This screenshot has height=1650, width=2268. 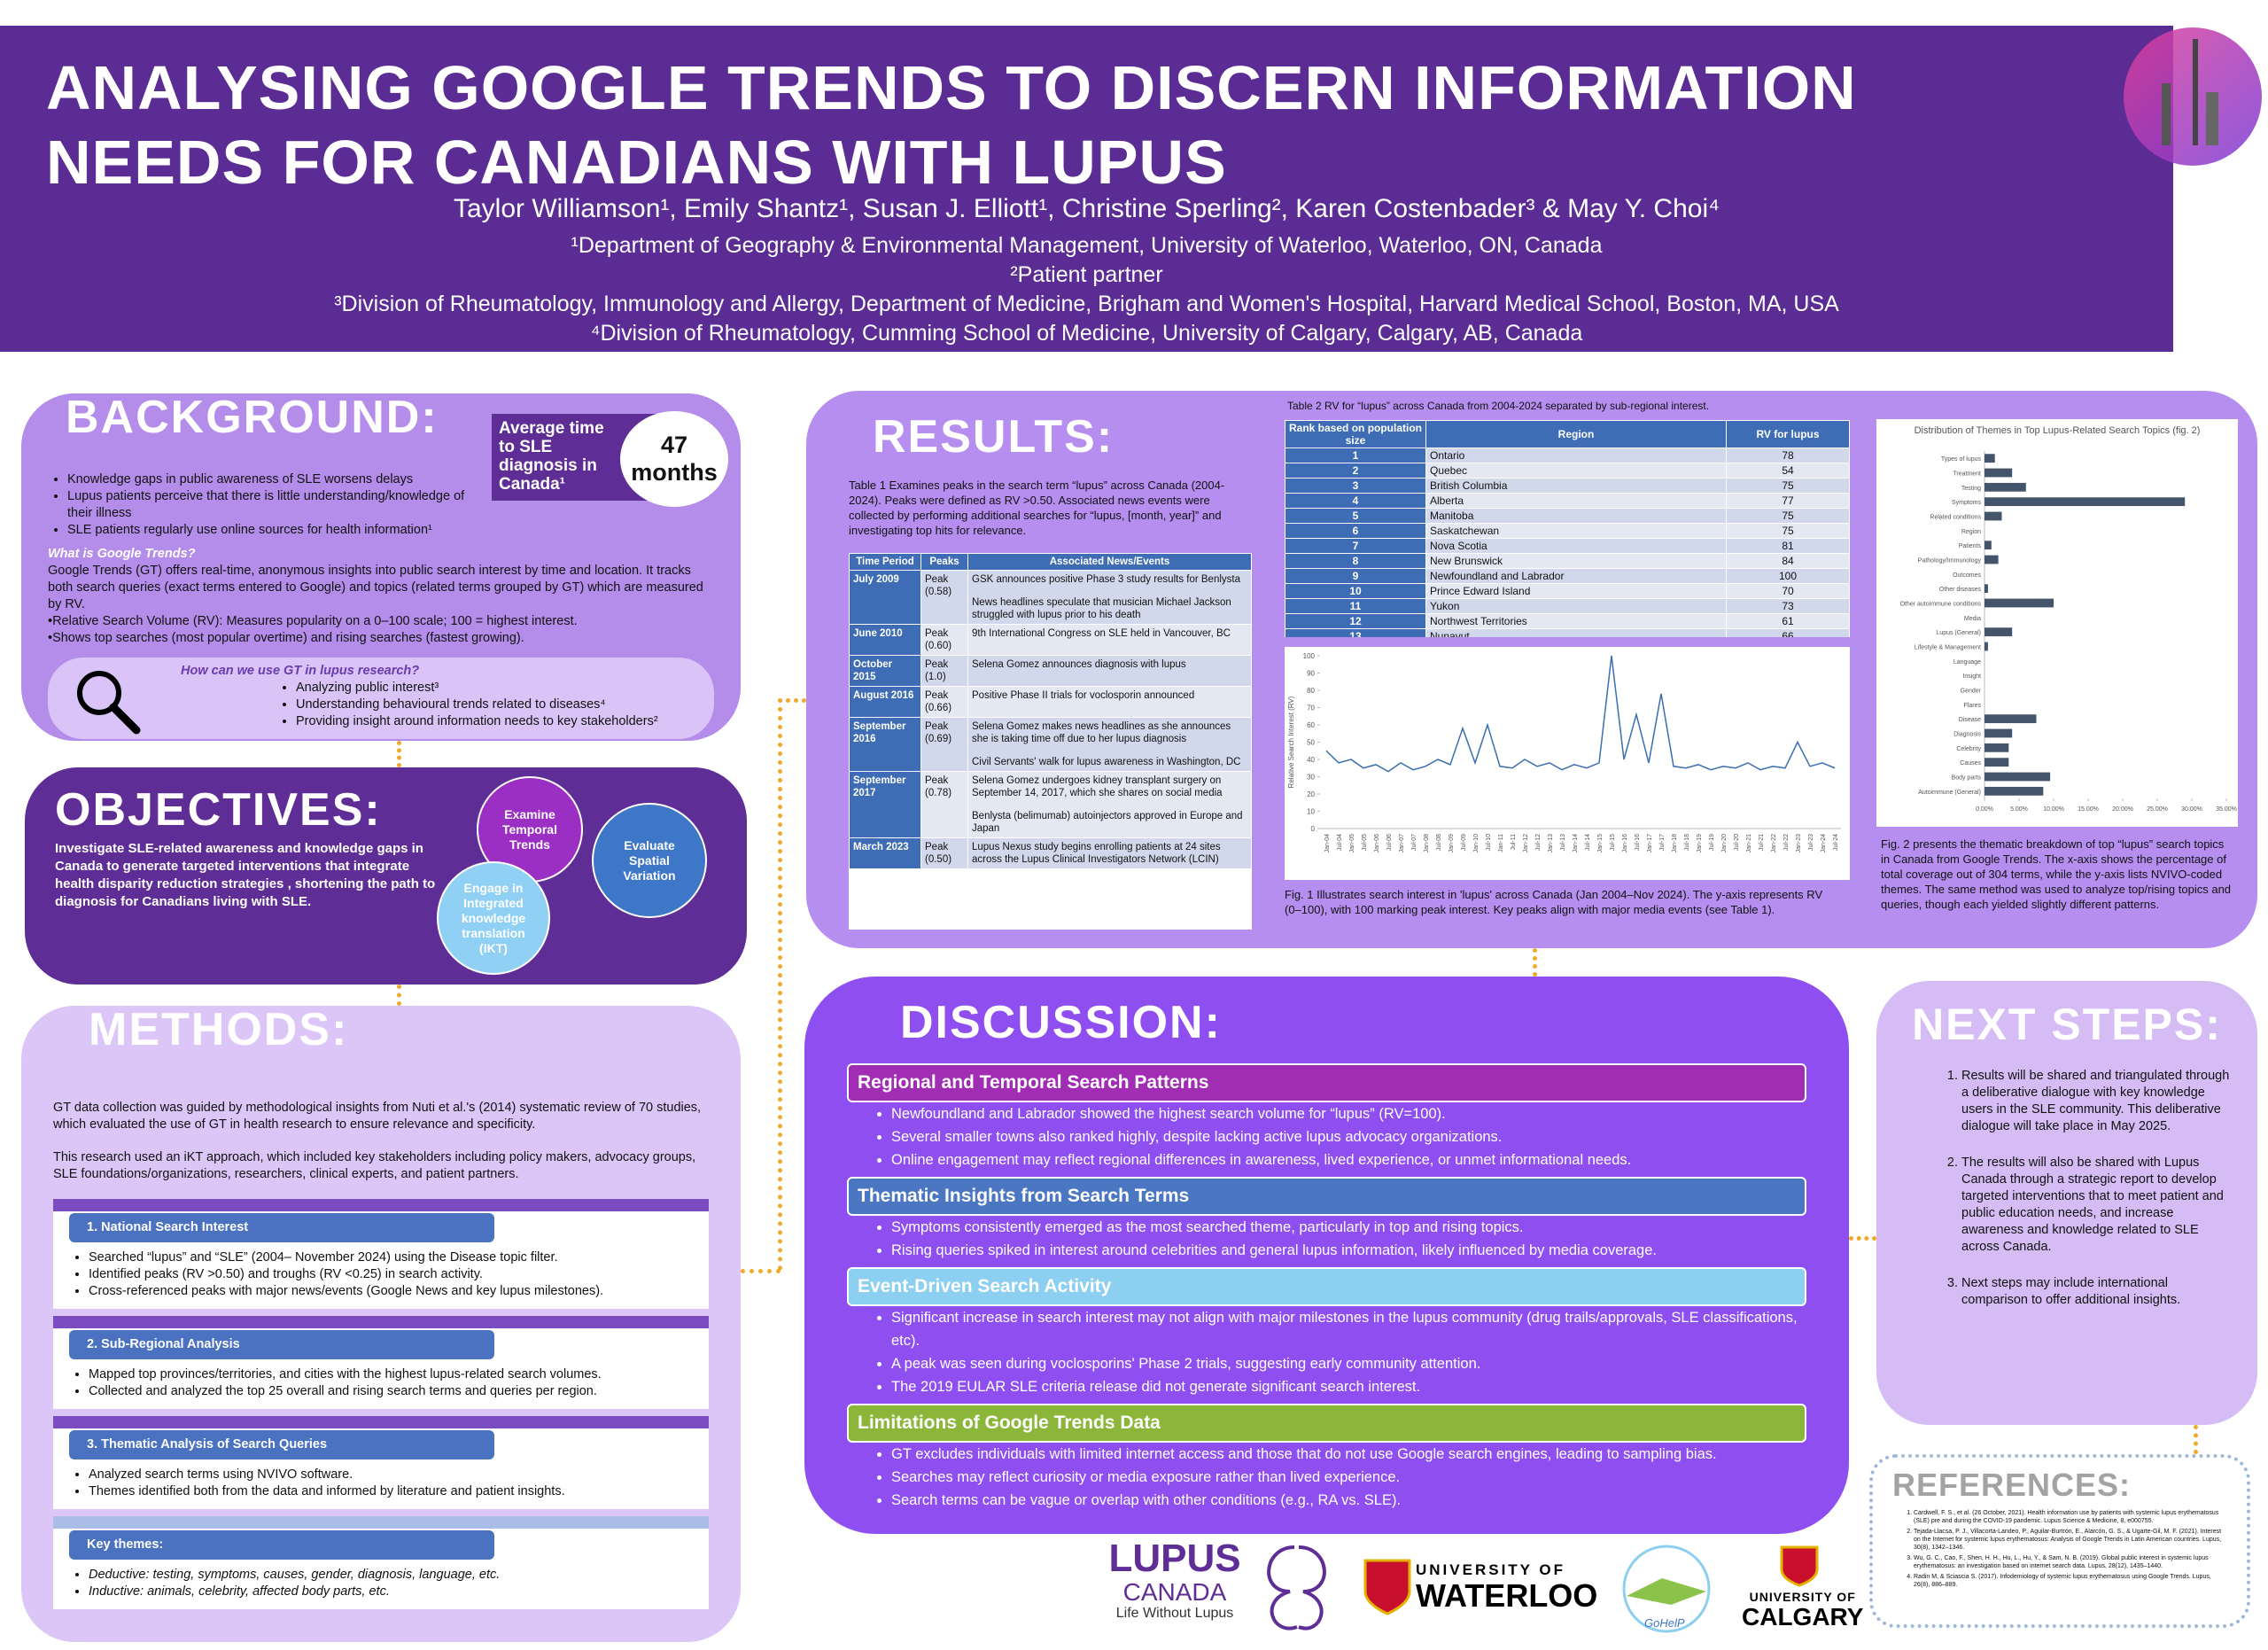 What do you see at coordinates (1970, 546) in the screenshot?
I see `y-tick-label: Patients` at bounding box center [1970, 546].